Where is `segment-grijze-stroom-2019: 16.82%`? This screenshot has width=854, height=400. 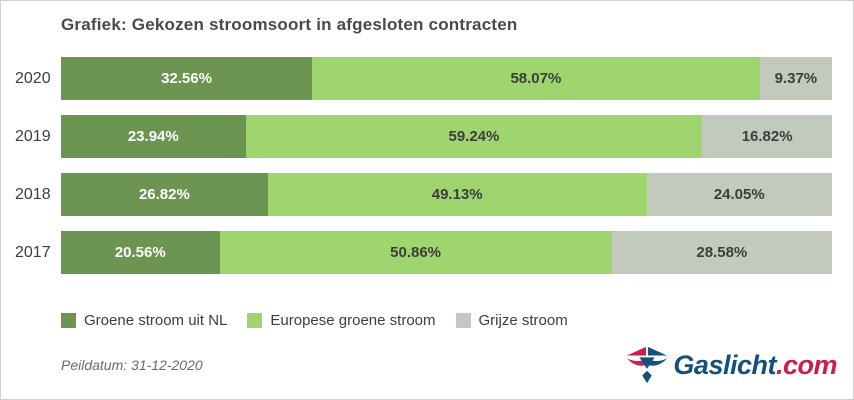
segment-grijze-stroom-2019: 16.82% is located at coordinates (767, 136).